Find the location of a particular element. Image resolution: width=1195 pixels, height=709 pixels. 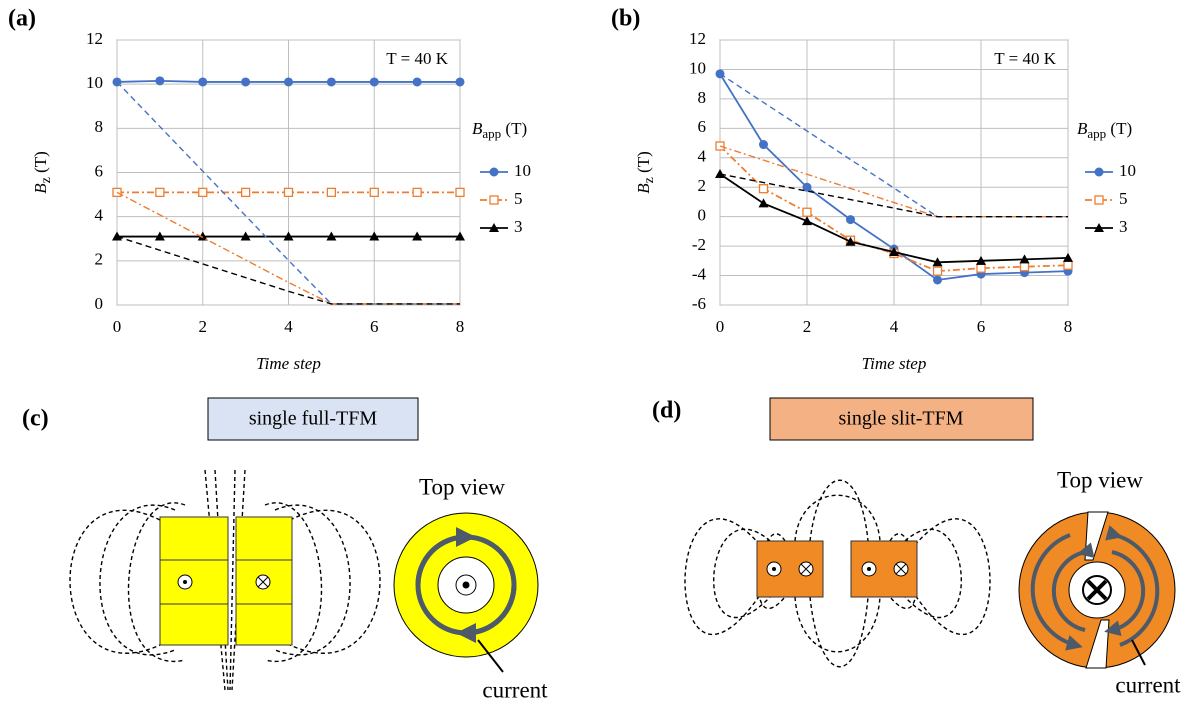

y-tick-label: -4 is located at coordinates (699, 273).